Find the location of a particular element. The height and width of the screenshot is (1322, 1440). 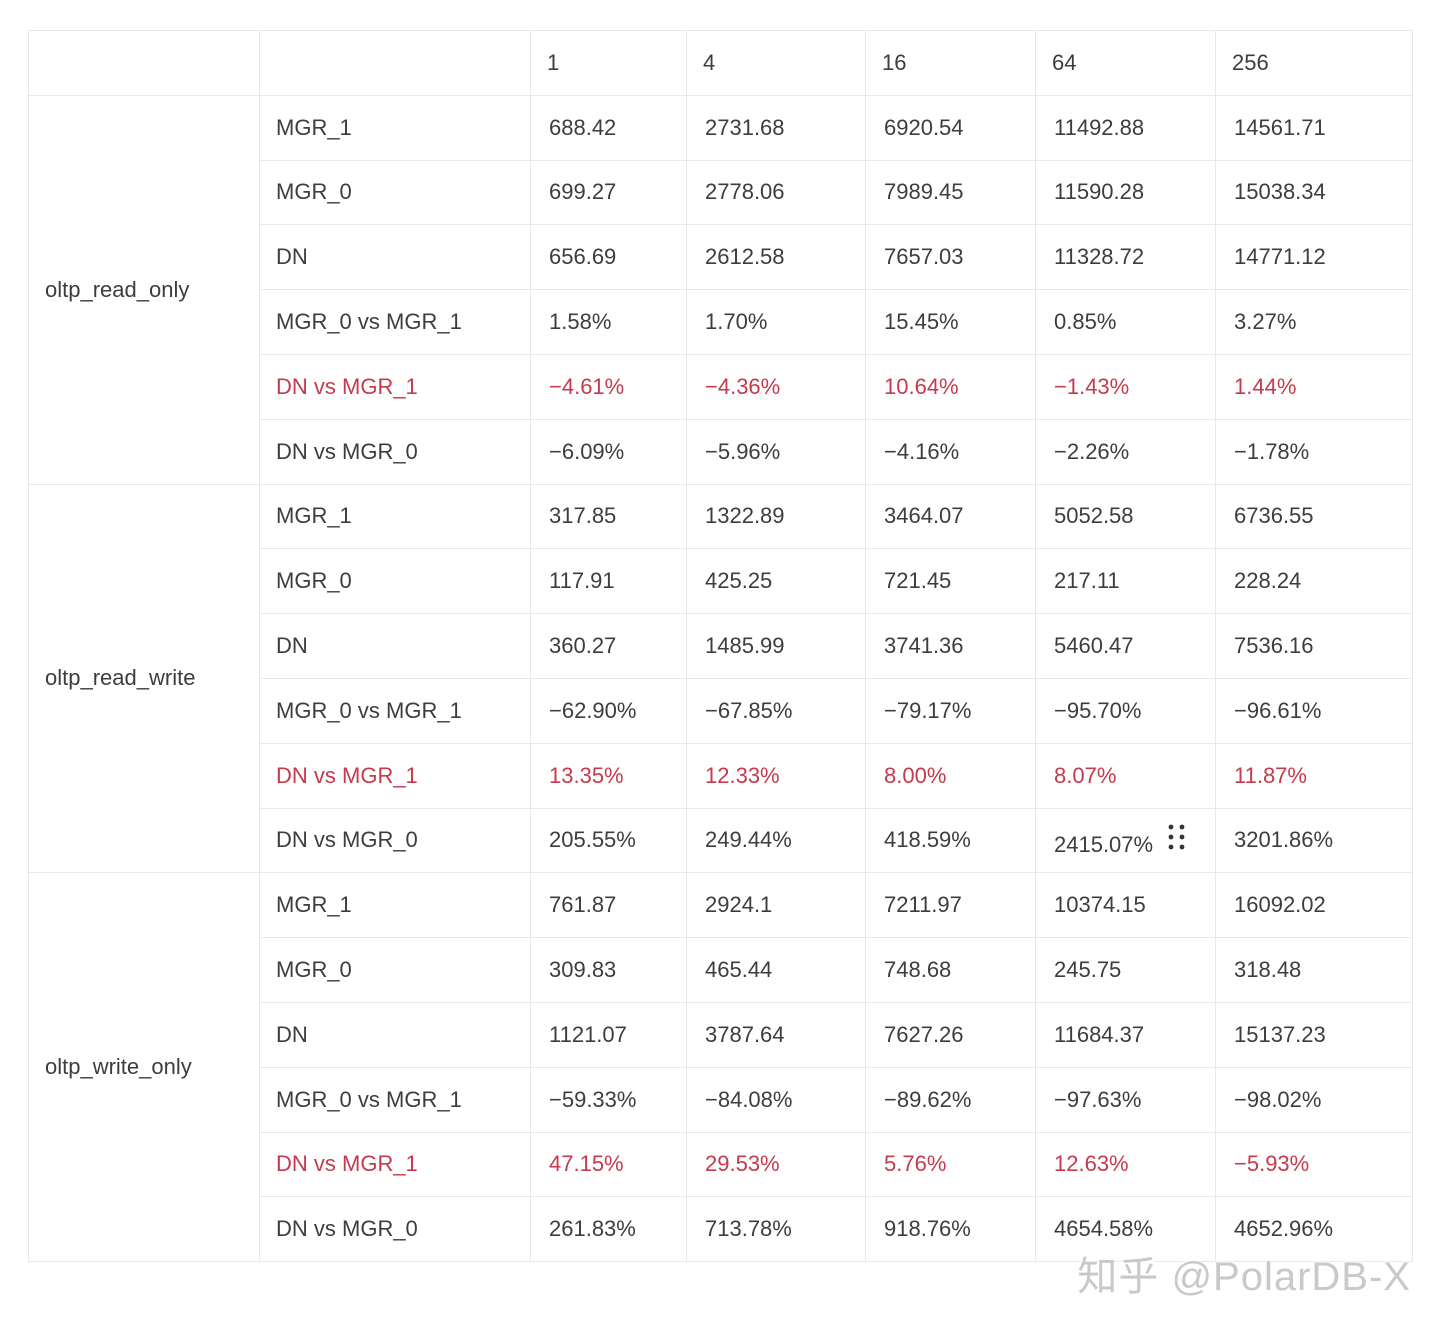

cell-value: 14771.12 is located at coordinates (1280, 257).